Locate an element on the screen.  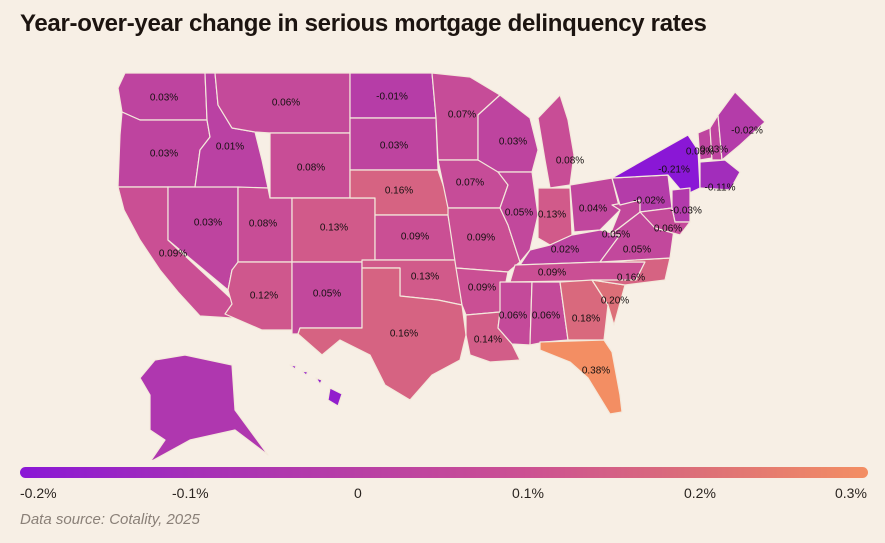
state-me is located at coordinates (741, 126).